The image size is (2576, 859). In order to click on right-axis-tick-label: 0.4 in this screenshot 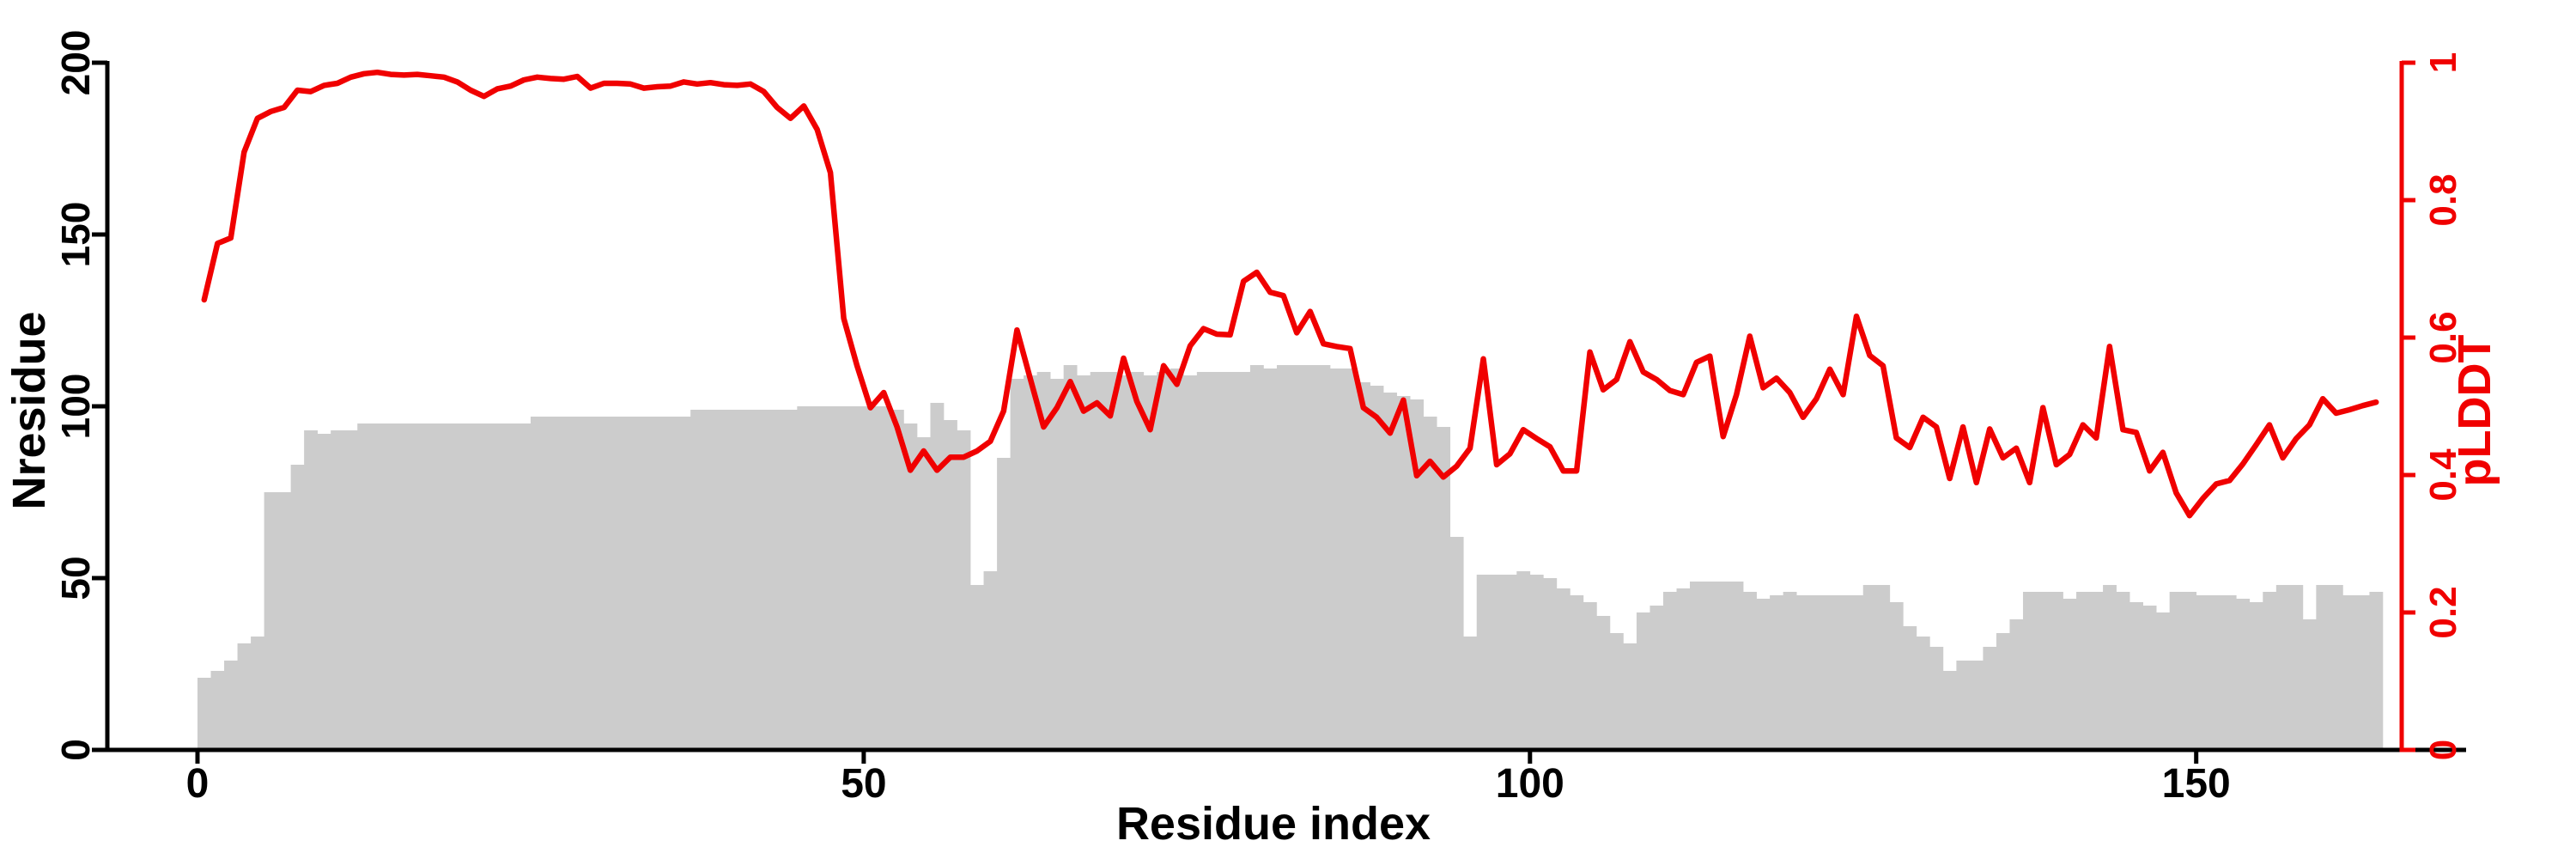, I will do `click(2443, 475)`.